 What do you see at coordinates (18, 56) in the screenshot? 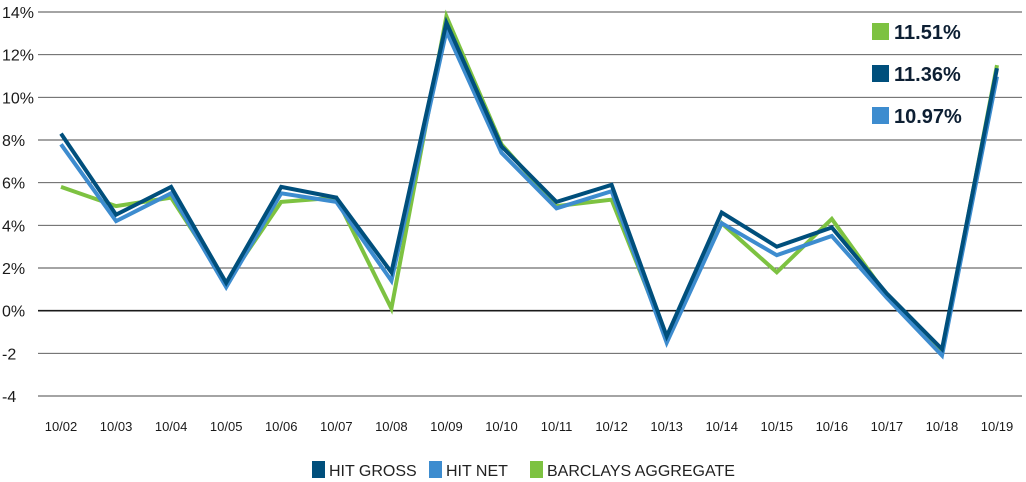
I see `y-tick-label: 12%` at bounding box center [18, 56].